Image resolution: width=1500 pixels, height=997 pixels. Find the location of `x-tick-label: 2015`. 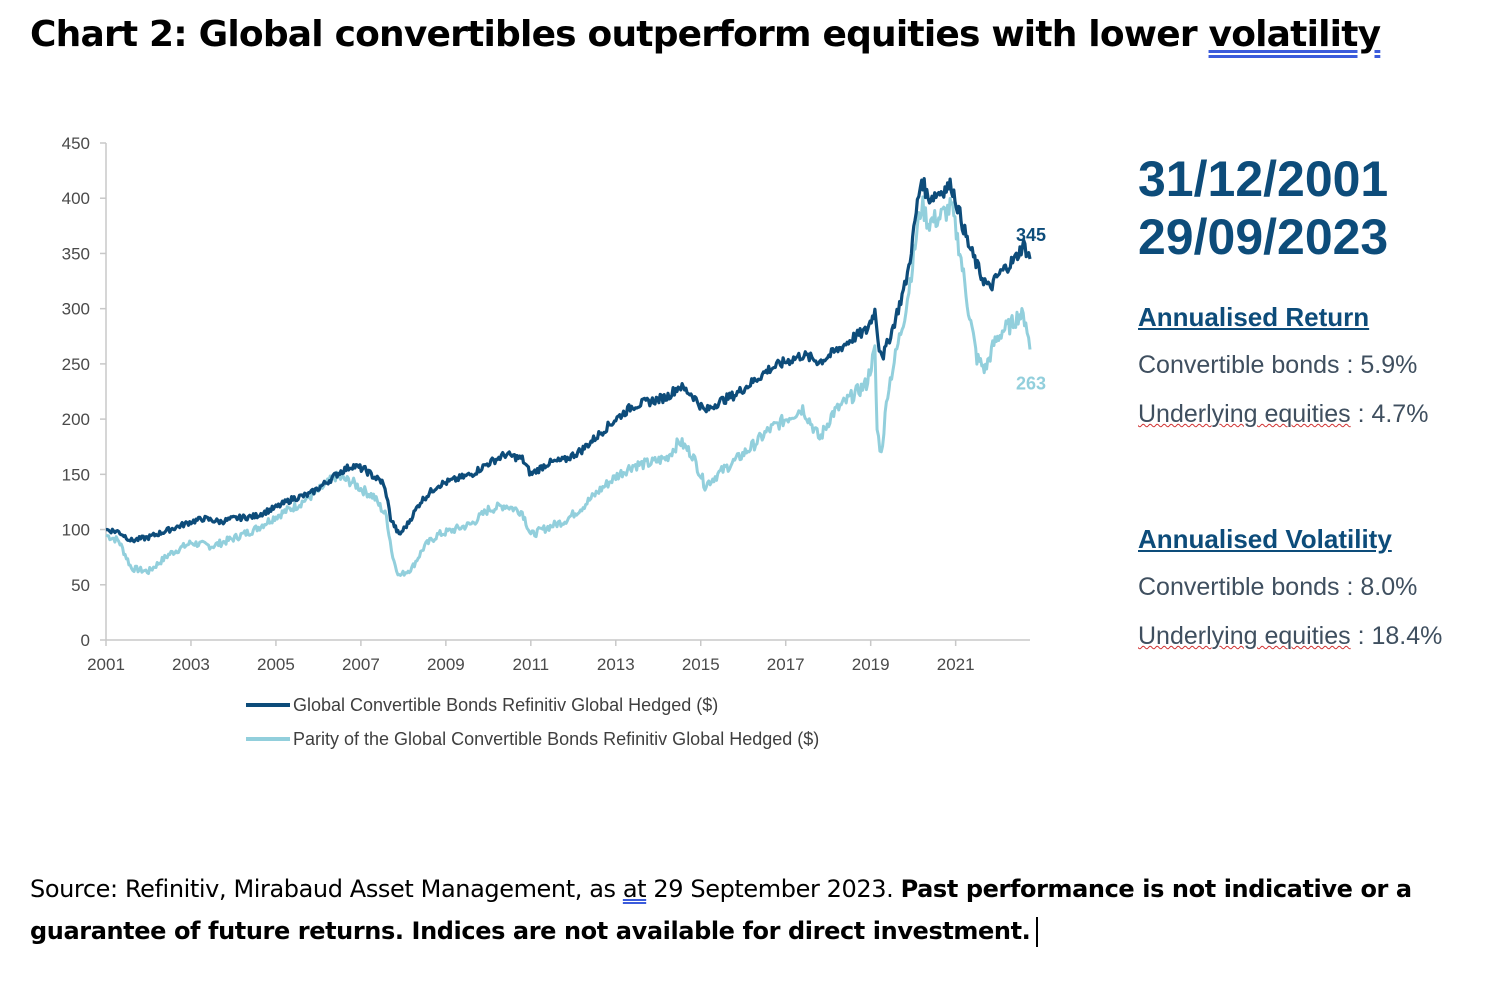

x-tick-label: 2015 is located at coordinates (701, 664).